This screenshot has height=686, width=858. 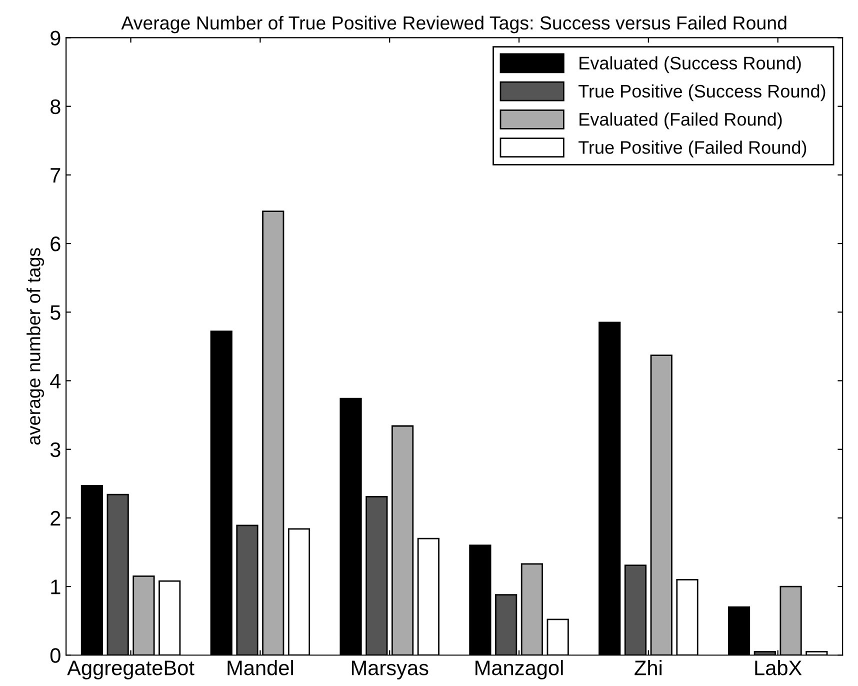 I want to click on legend-label: Evaluated (Failed Round), so click(x=681, y=121).